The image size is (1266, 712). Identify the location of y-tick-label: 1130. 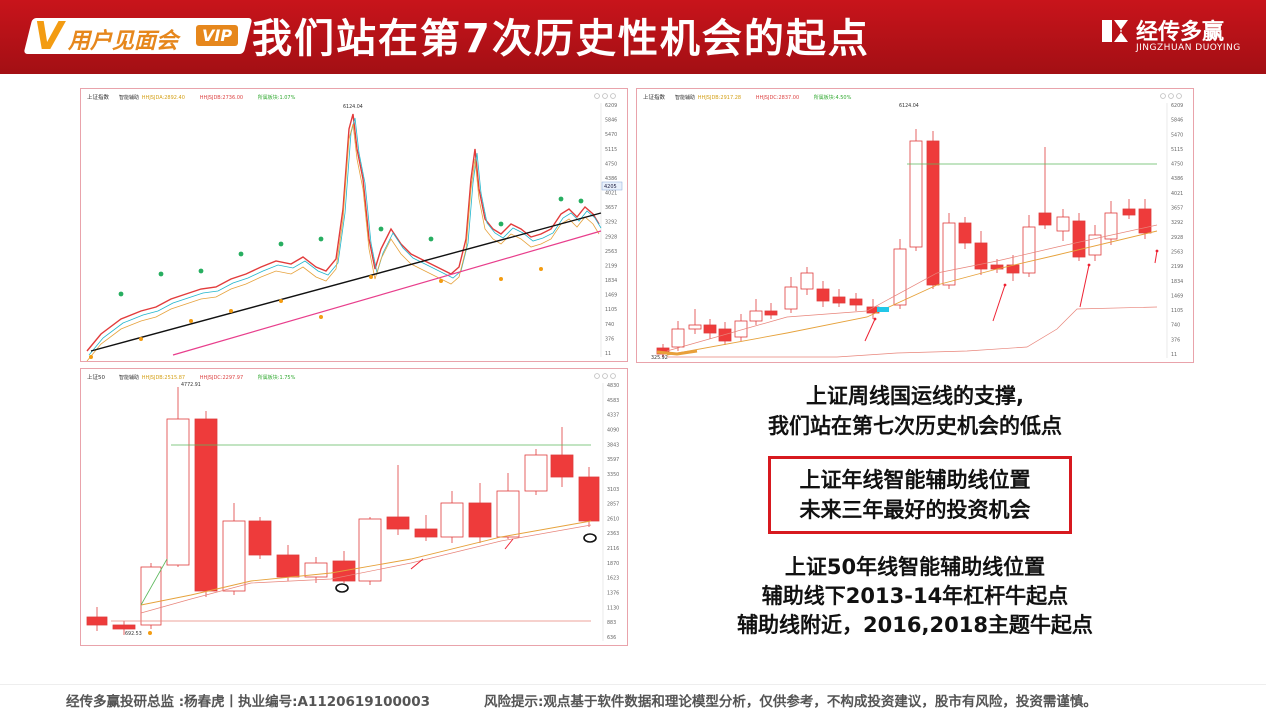
(613, 608).